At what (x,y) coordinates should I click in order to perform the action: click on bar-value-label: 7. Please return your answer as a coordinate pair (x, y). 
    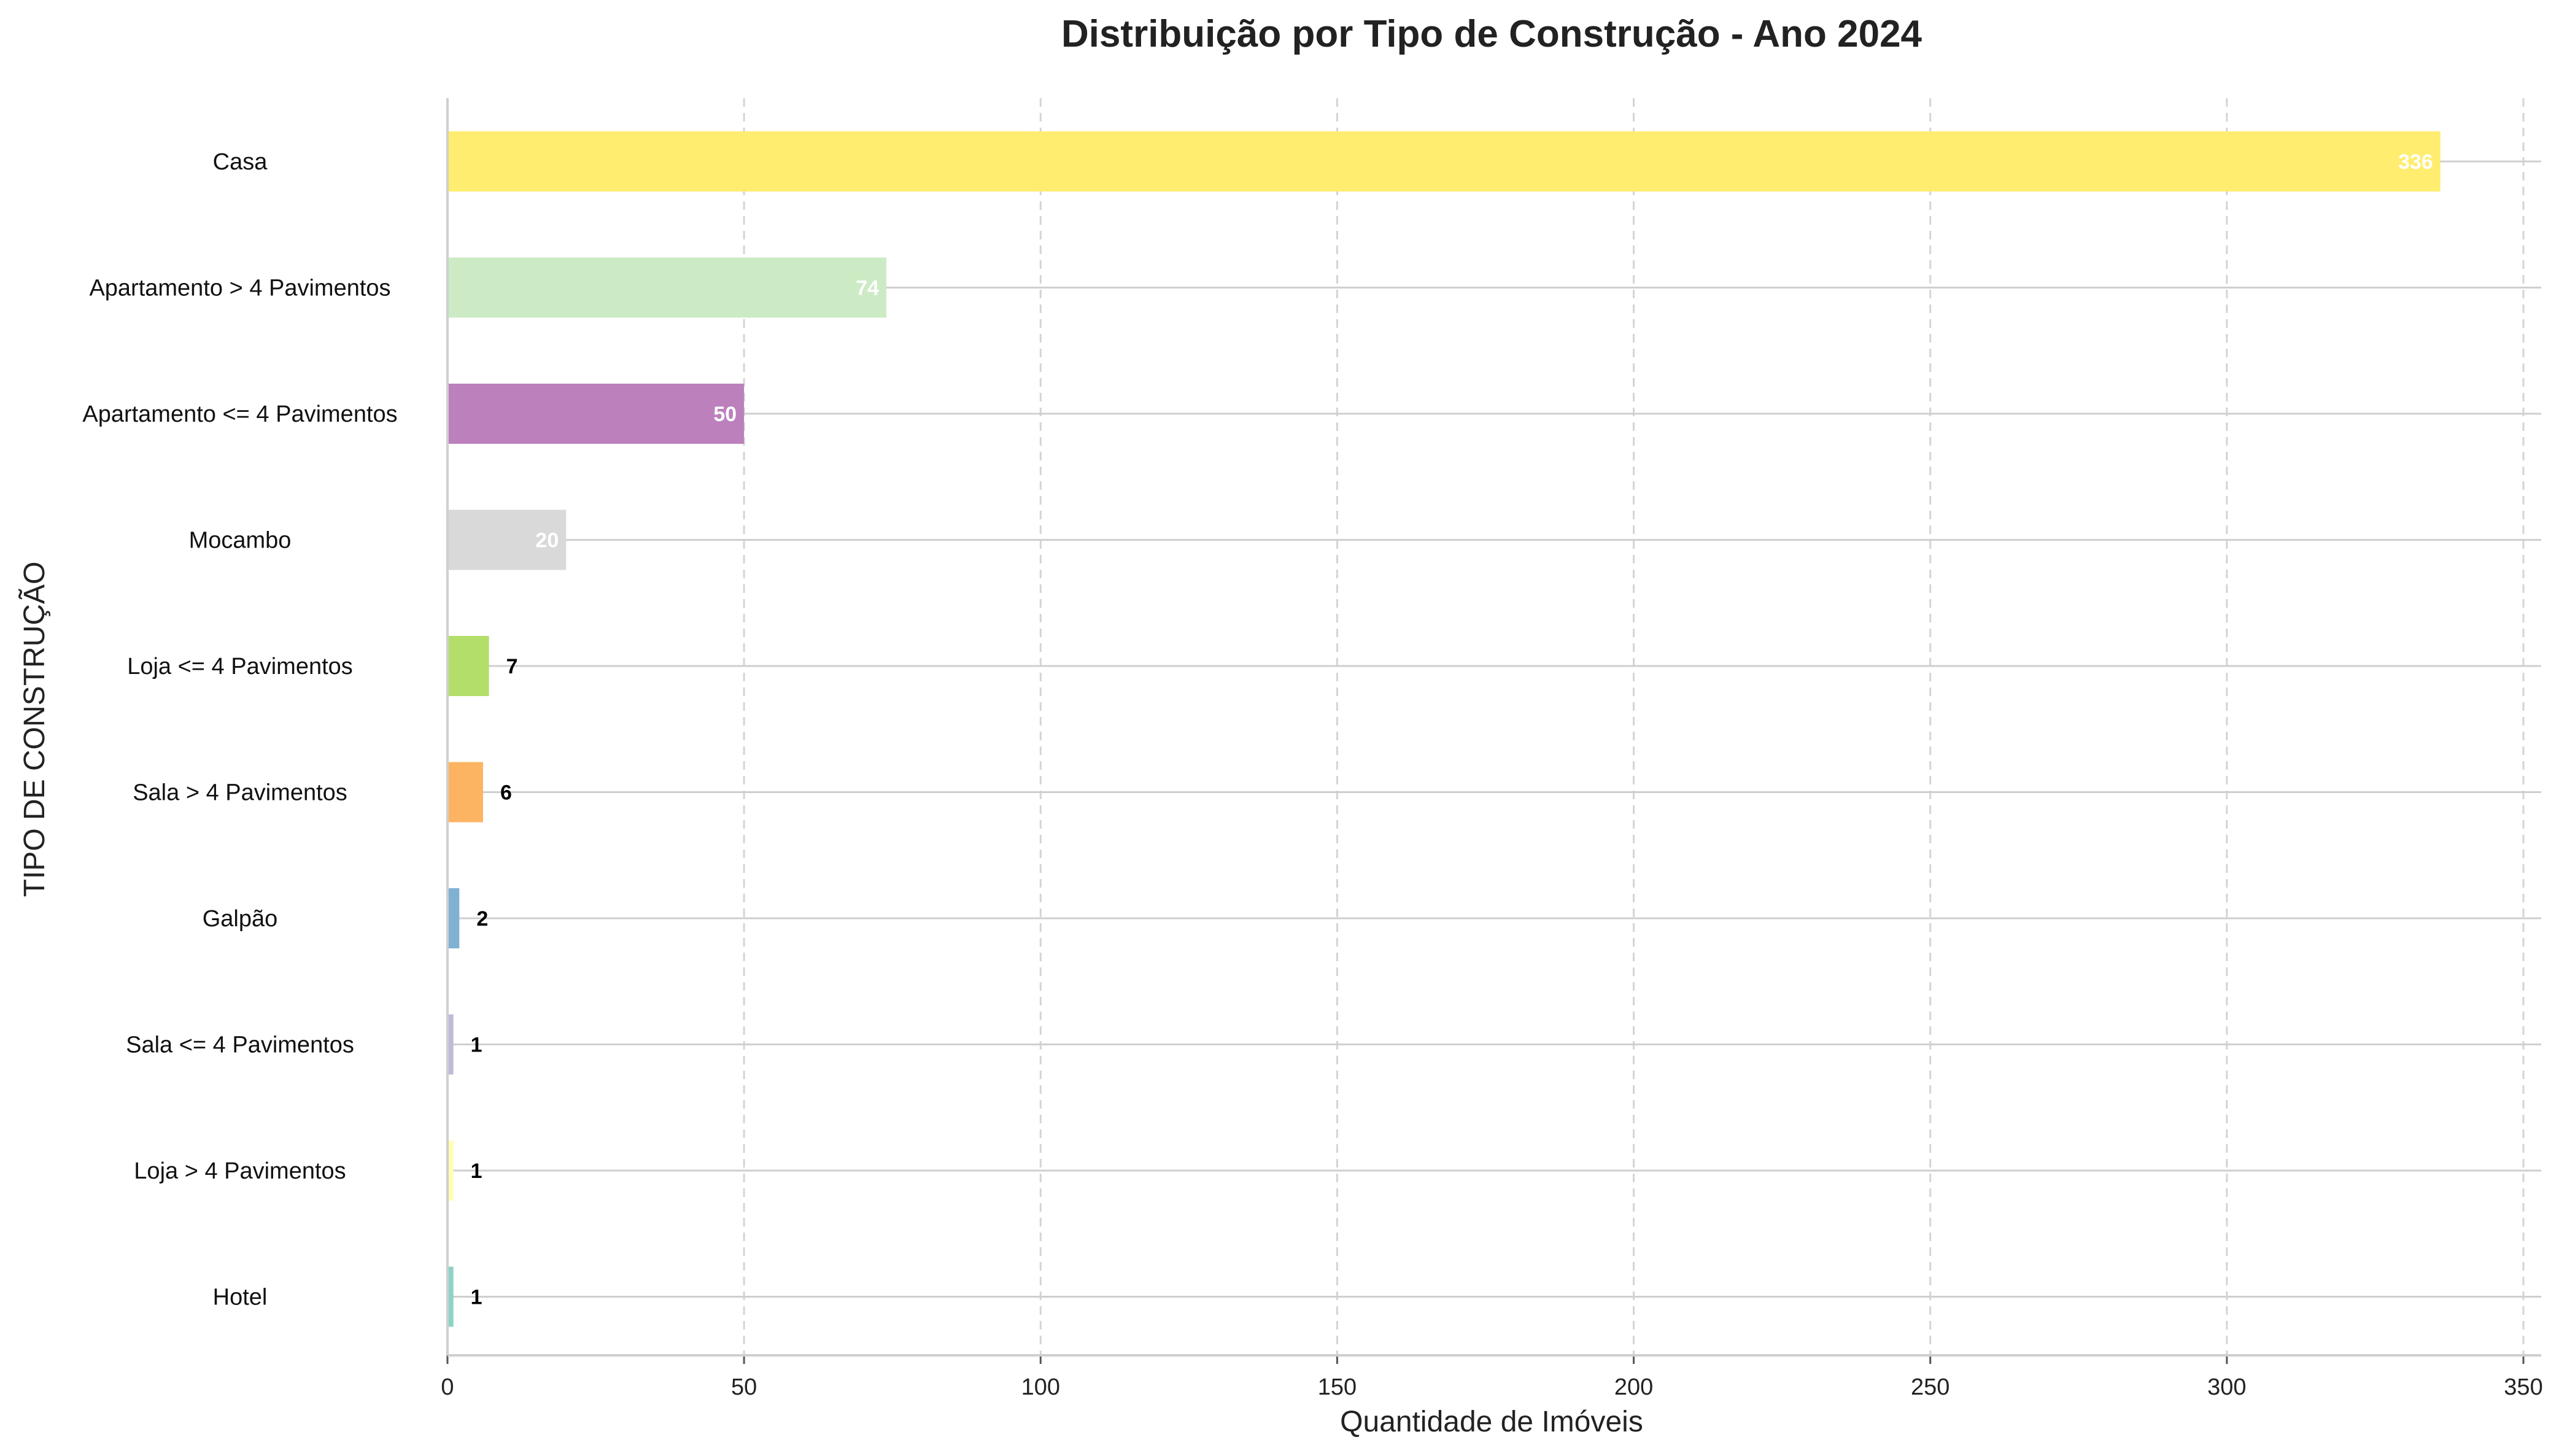
    Looking at the image, I should click on (512, 666).